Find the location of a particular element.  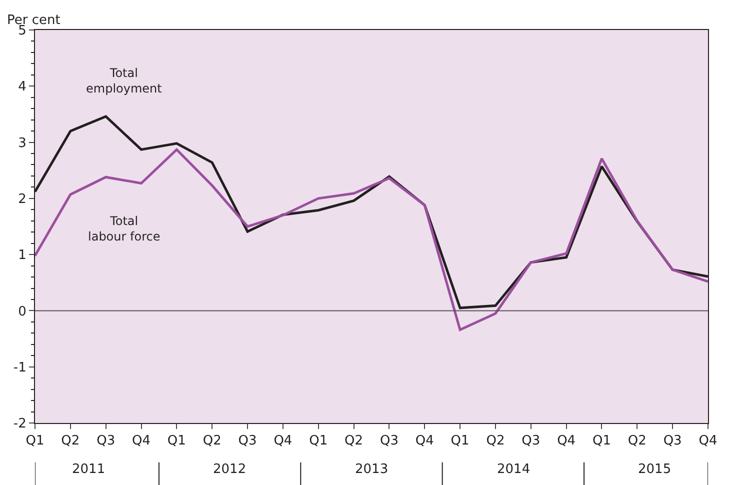

y-tick-label: -2 is located at coordinates (19, 424).